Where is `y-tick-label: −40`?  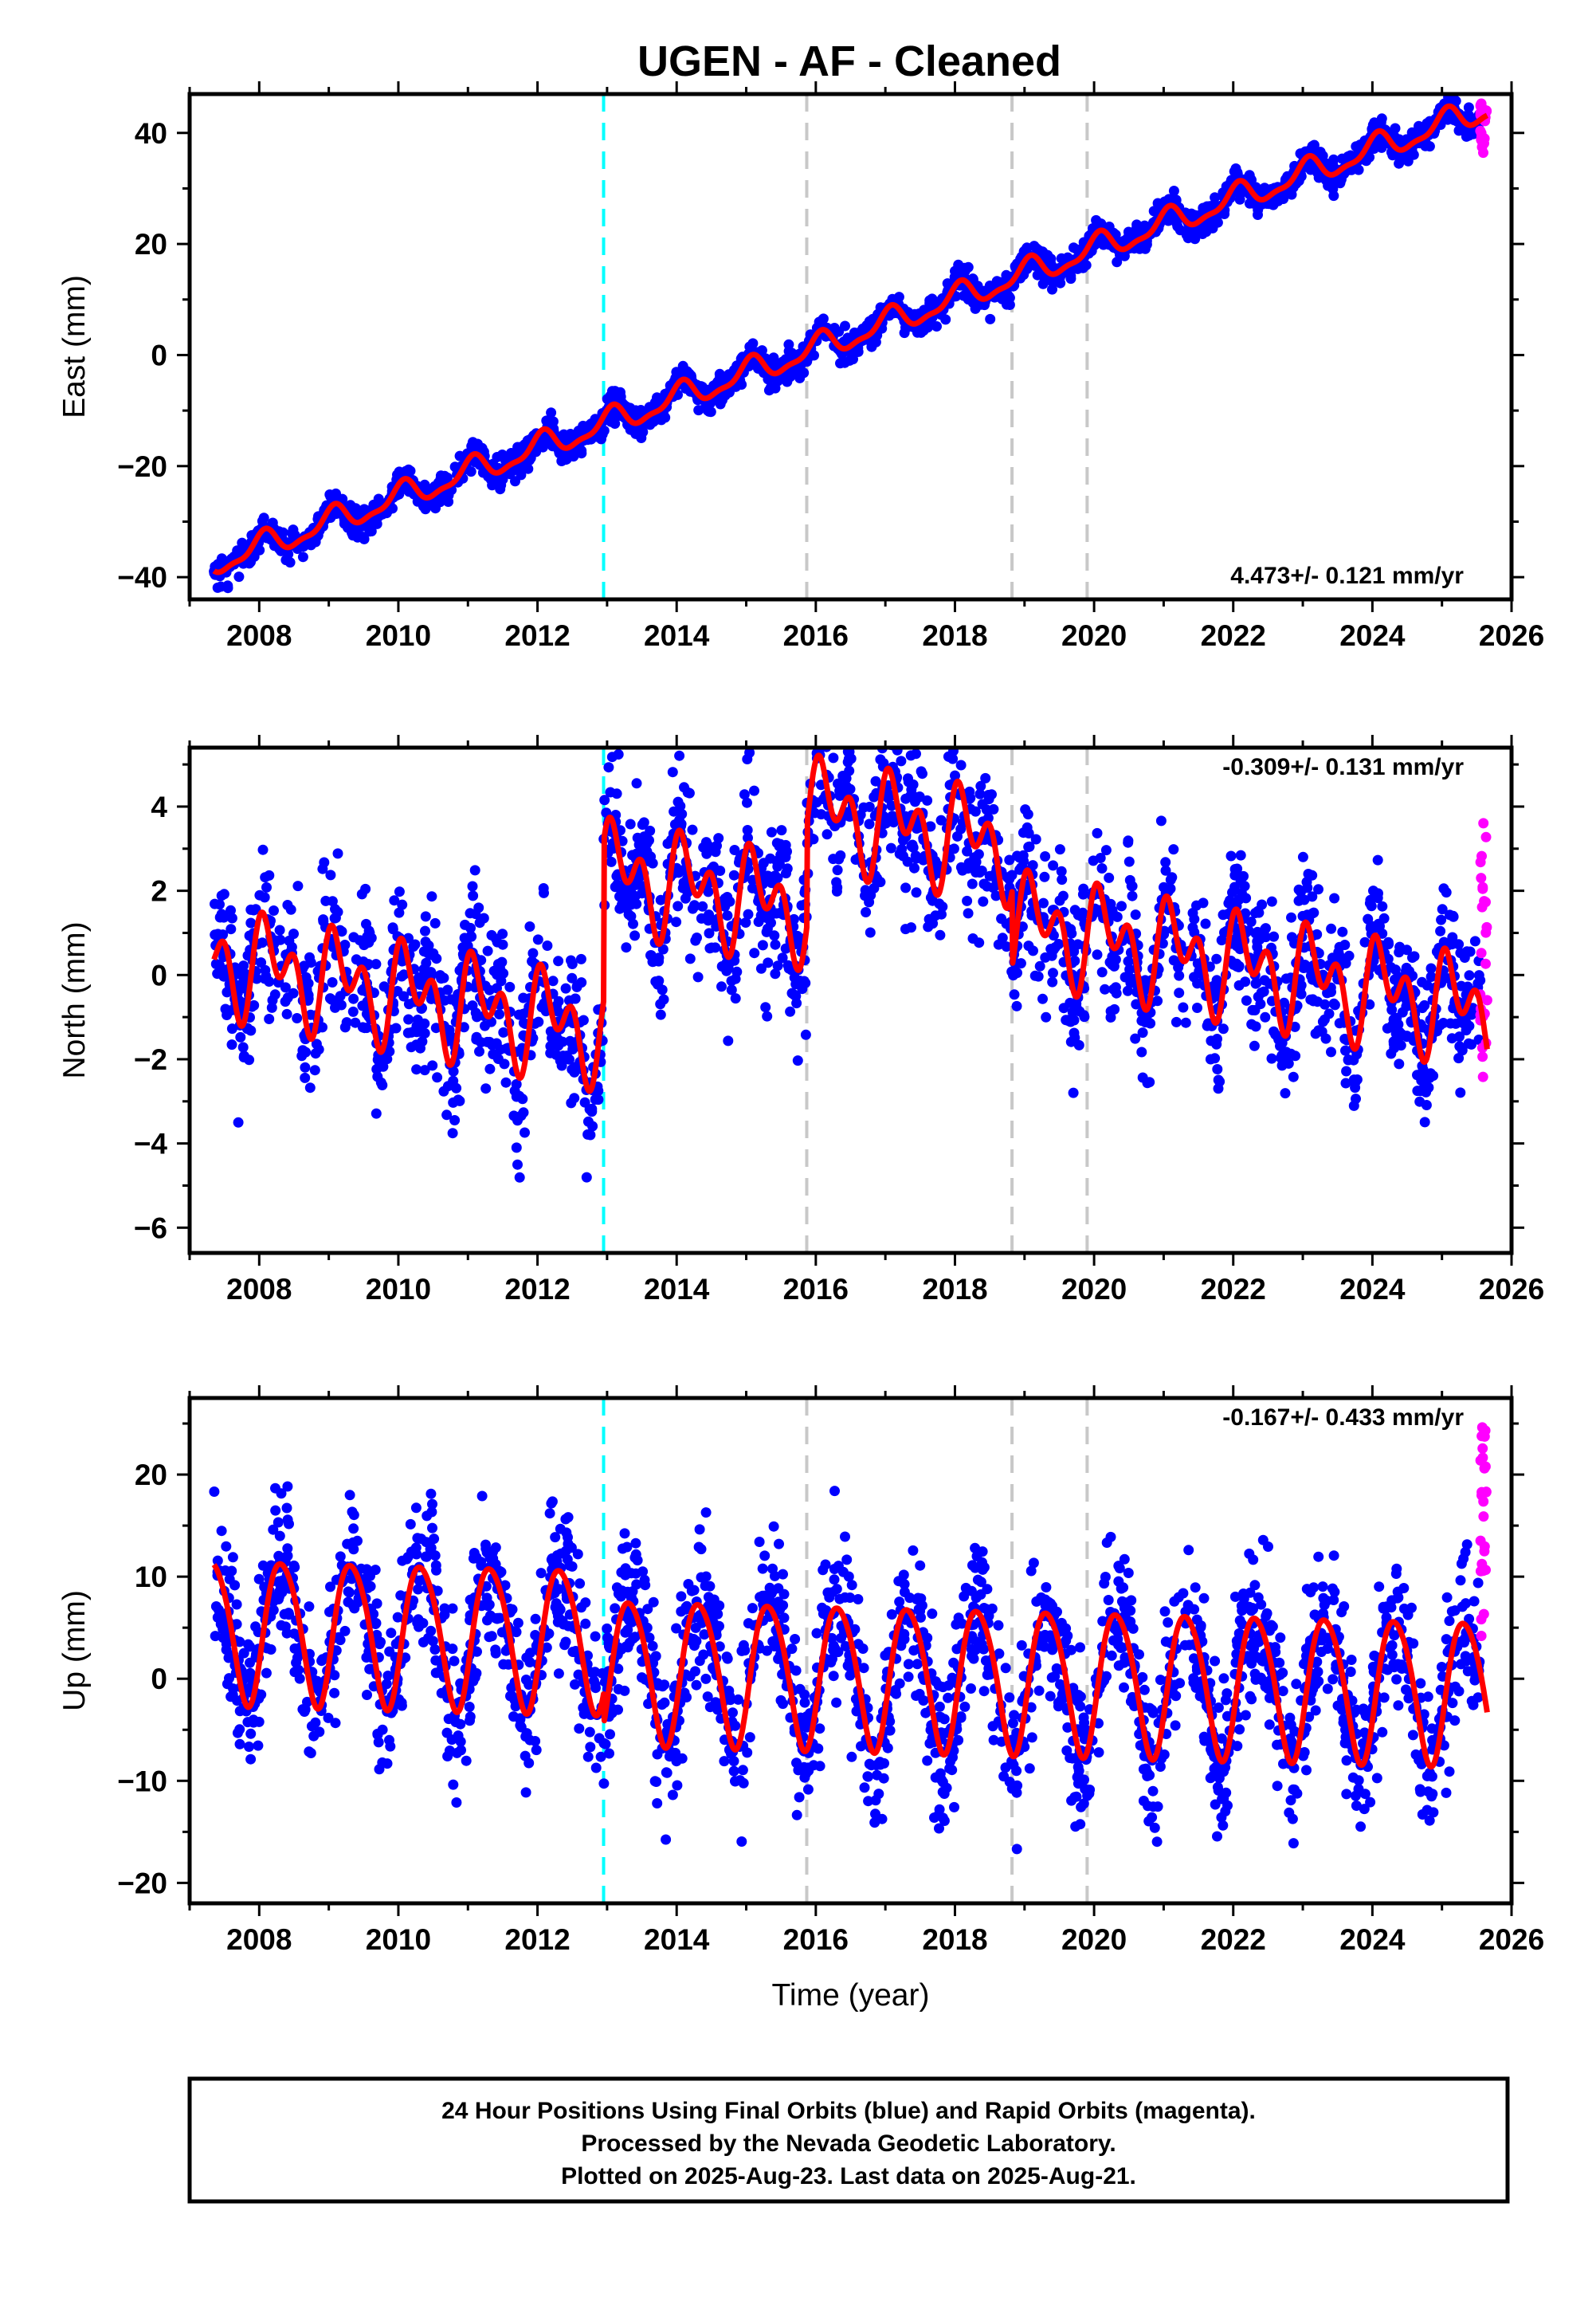
y-tick-label: −40 is located at coordinates (142, 577).